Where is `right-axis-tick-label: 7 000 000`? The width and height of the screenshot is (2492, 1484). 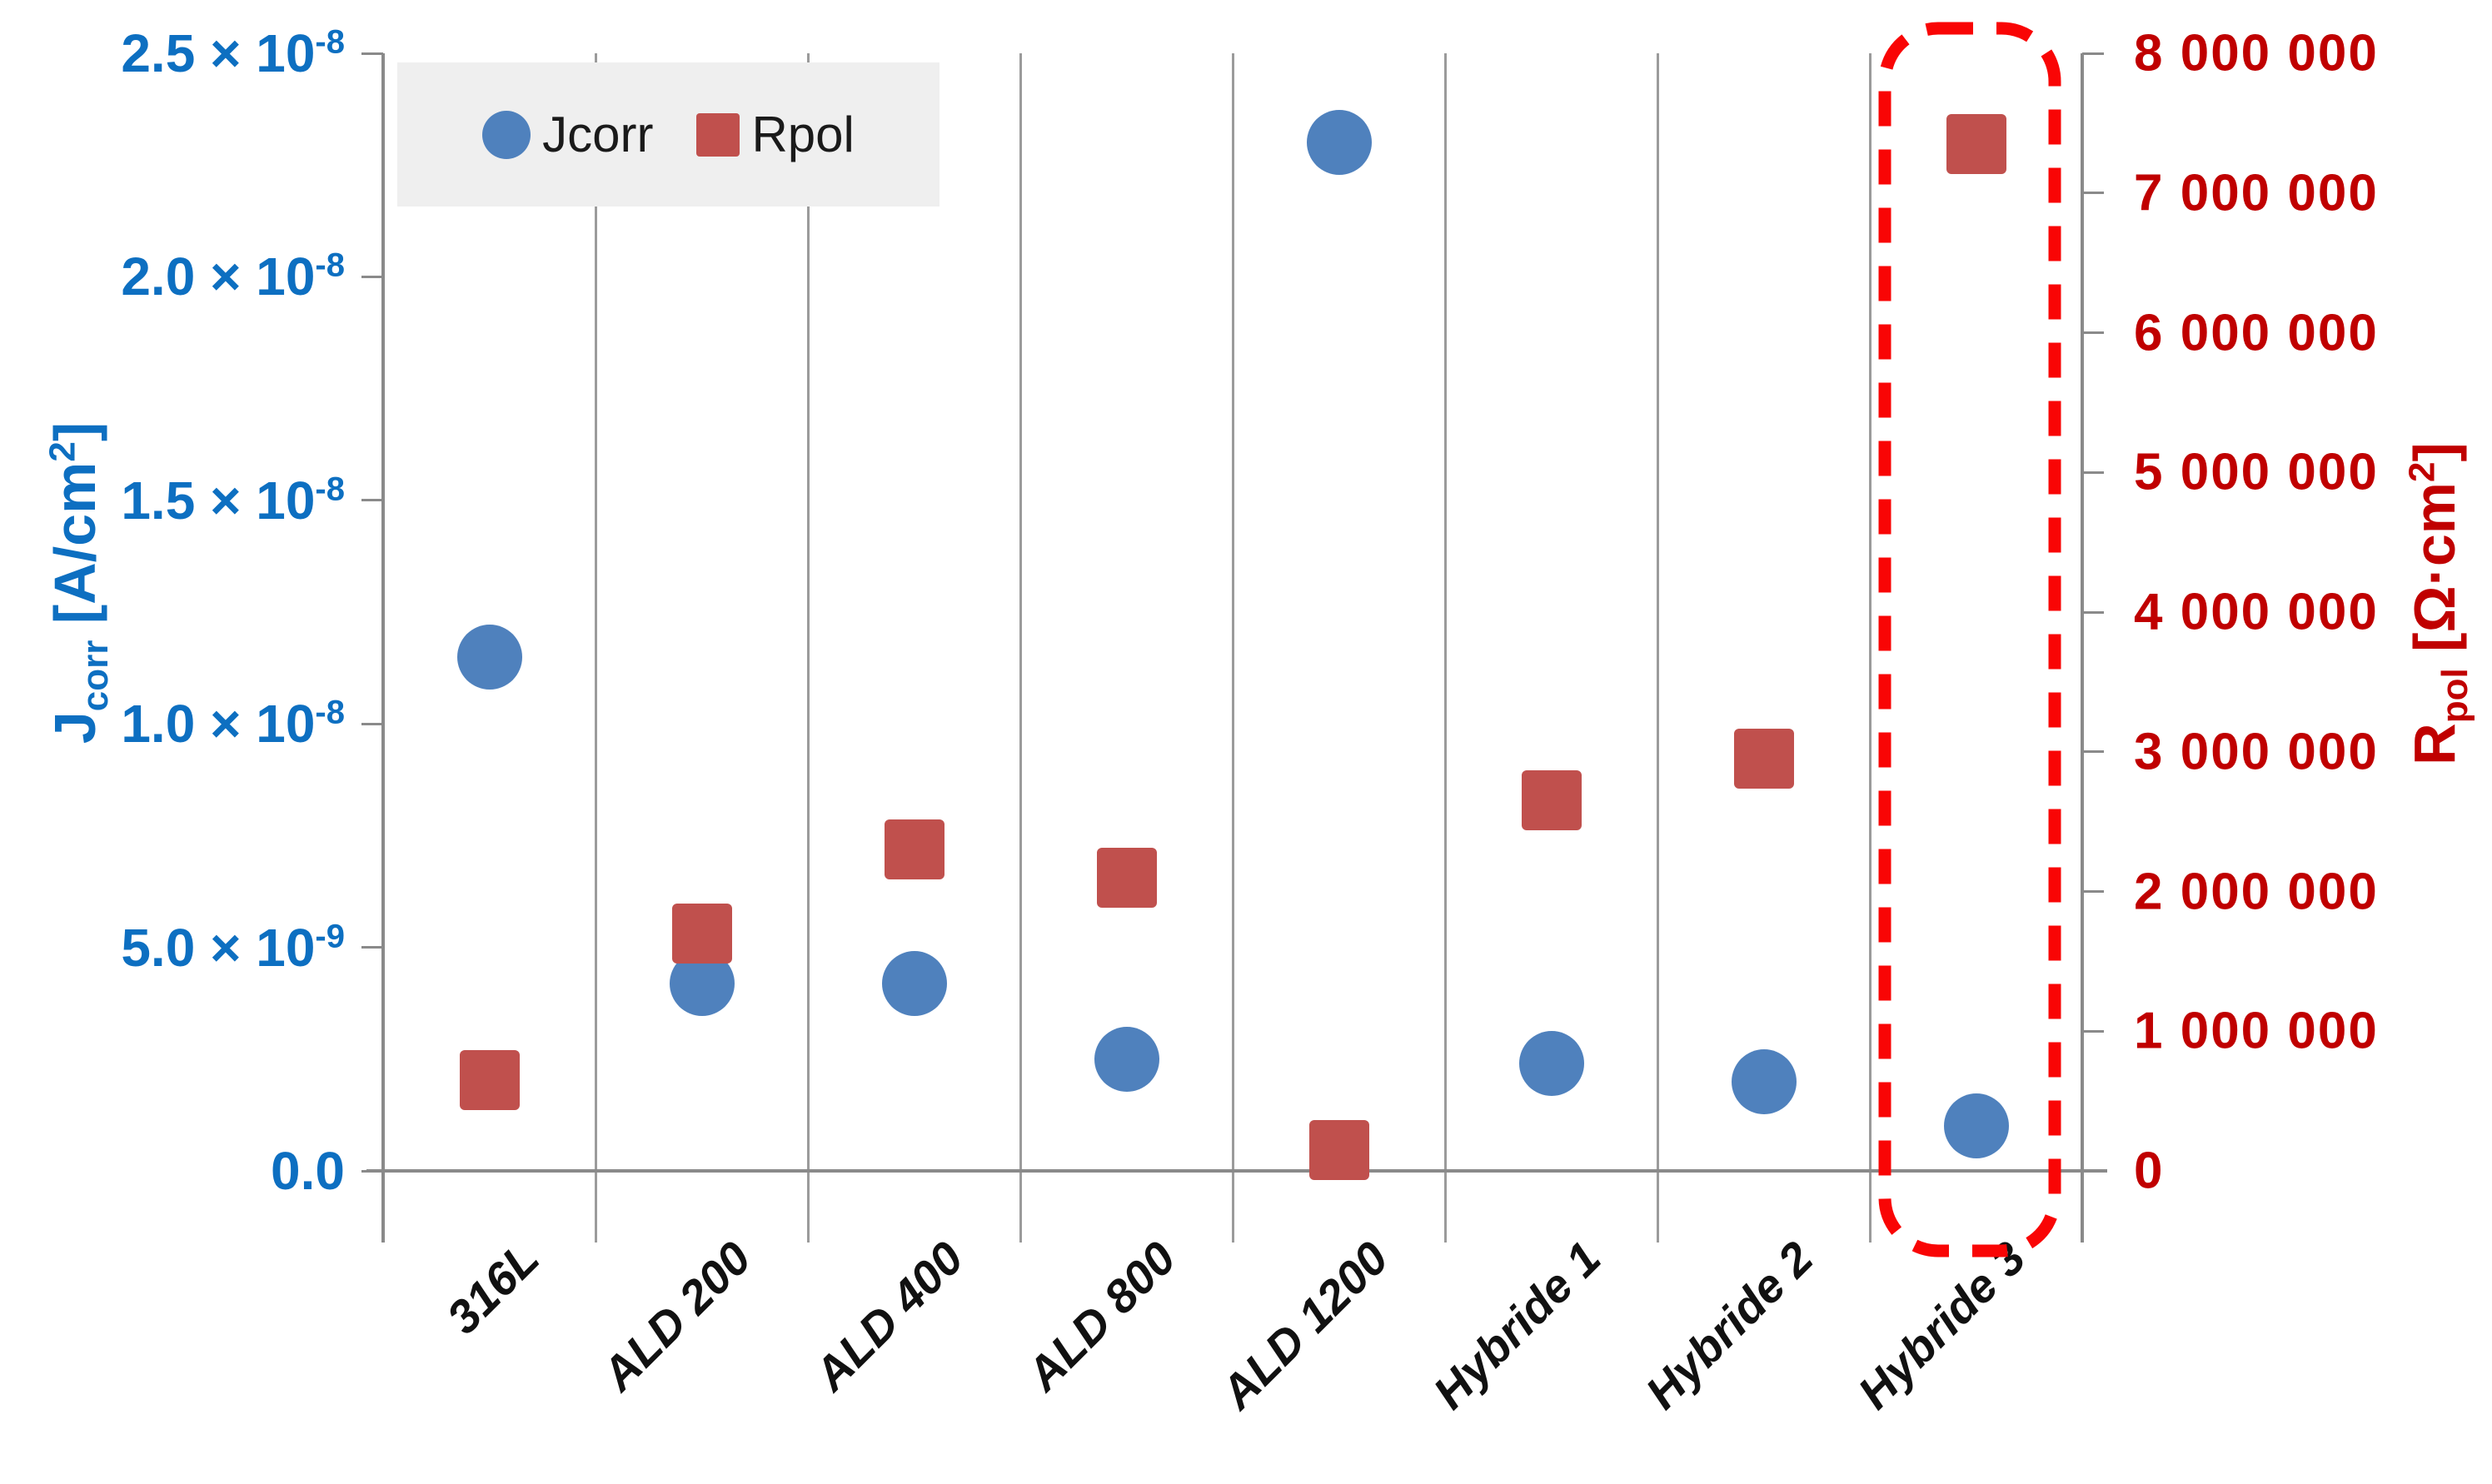 right-axis-tick-label: 7 000 000 is located at coordinates (2256, 193).